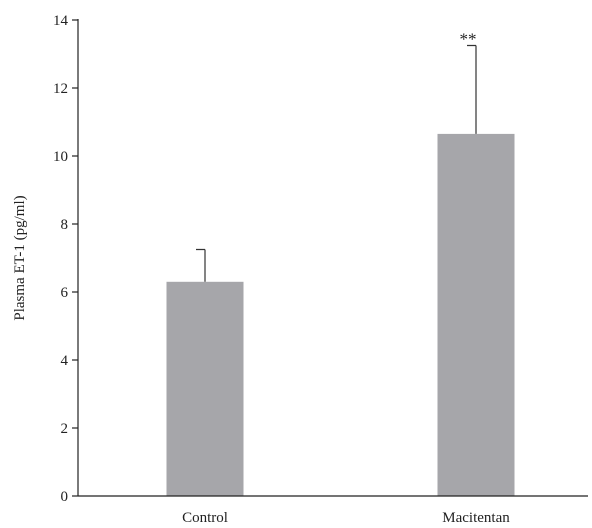 This screenshot has height=528, width=592. Describe the element at coordinates (65, 429) in the screenshot. I see `y-tick-label-1: 2` at that location.